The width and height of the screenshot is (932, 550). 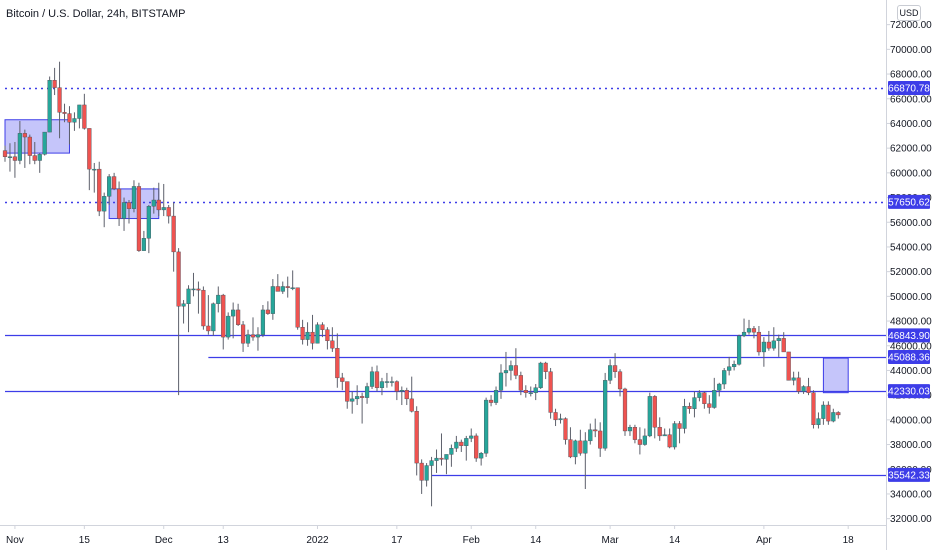 I want to click on x-tick-label: Feb, so click(x=472, y=540).